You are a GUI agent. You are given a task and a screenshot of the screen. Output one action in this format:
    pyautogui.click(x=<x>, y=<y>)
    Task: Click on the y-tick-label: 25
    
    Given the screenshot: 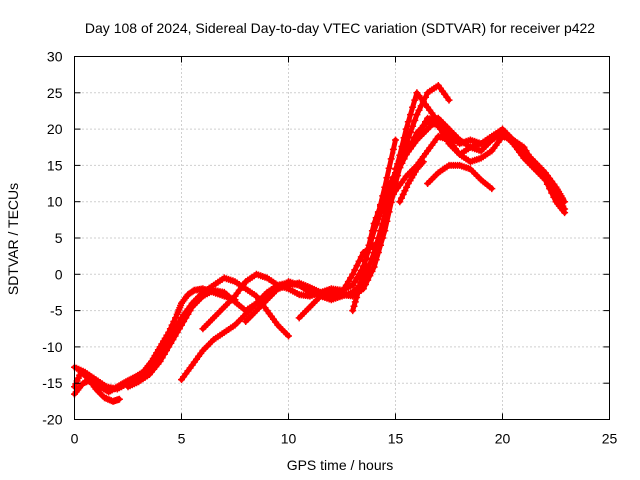 What is the action you would take?
    pyautogui.click(x=55, y=93)
    